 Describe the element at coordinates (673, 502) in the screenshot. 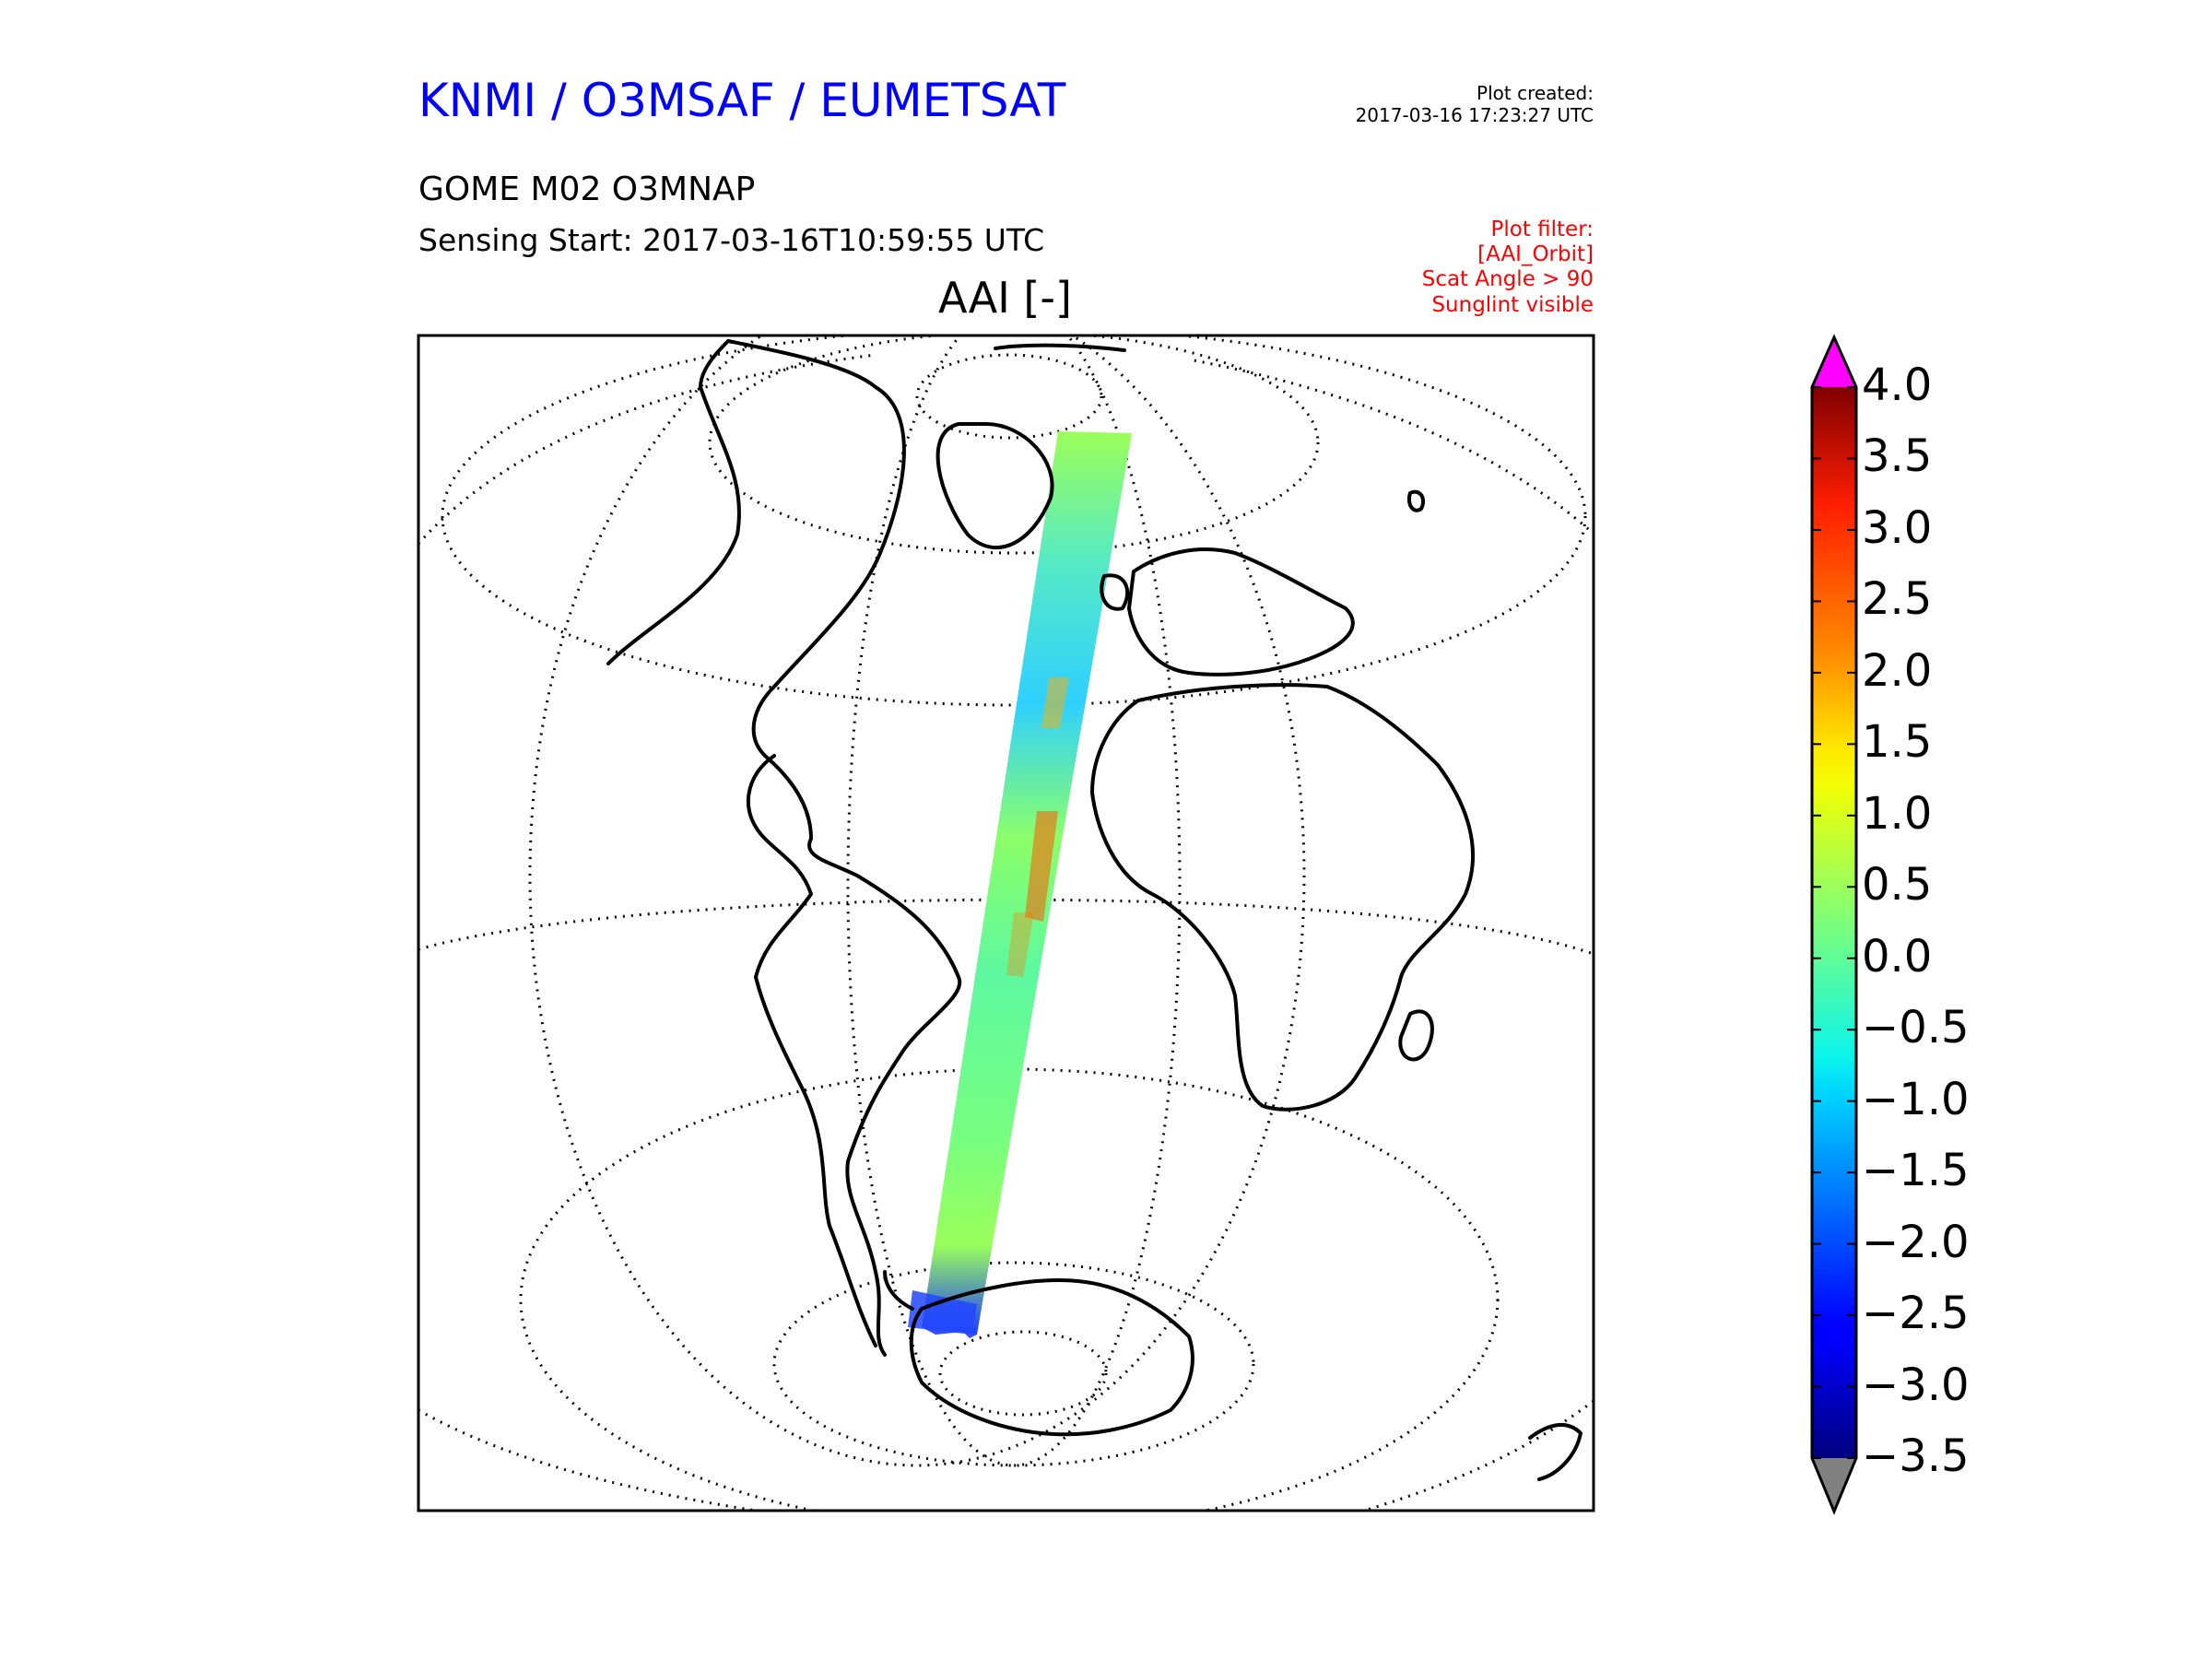

I see `coast-north-america-west` at that location.